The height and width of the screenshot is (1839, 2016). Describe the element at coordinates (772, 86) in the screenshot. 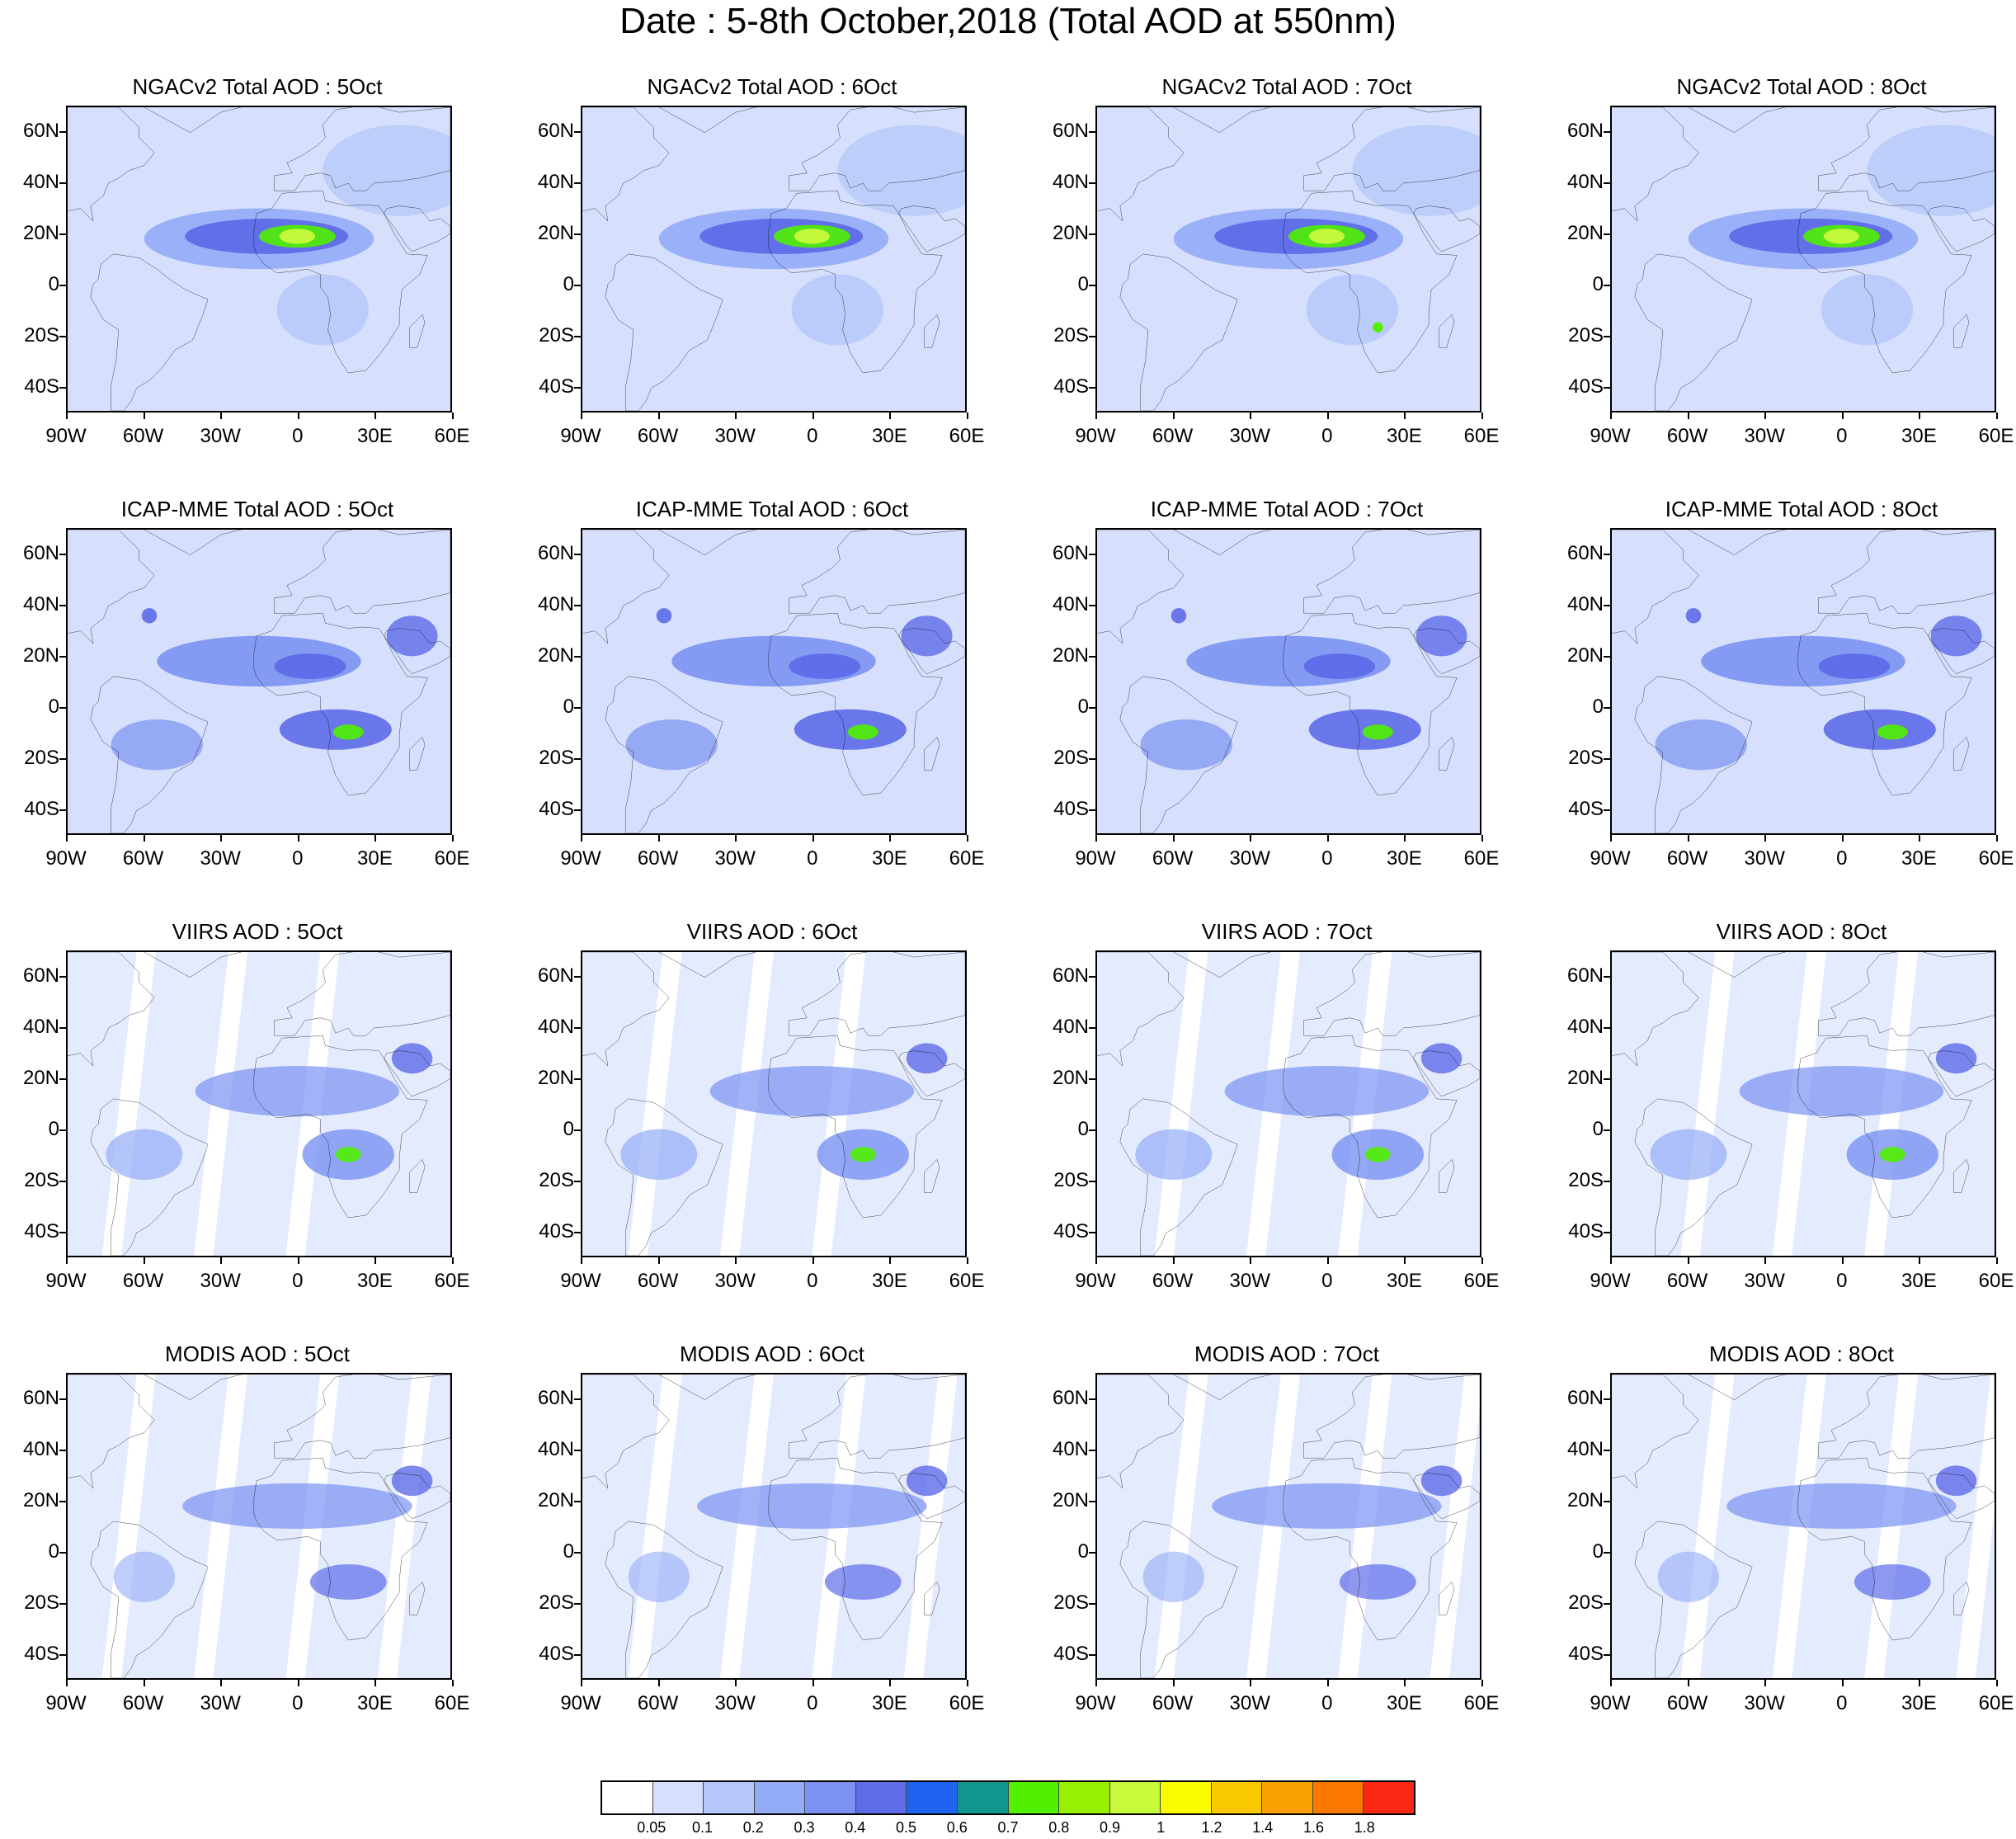

I see `panel-title: NGACv2 Total AOD : 6Oct` at that location.